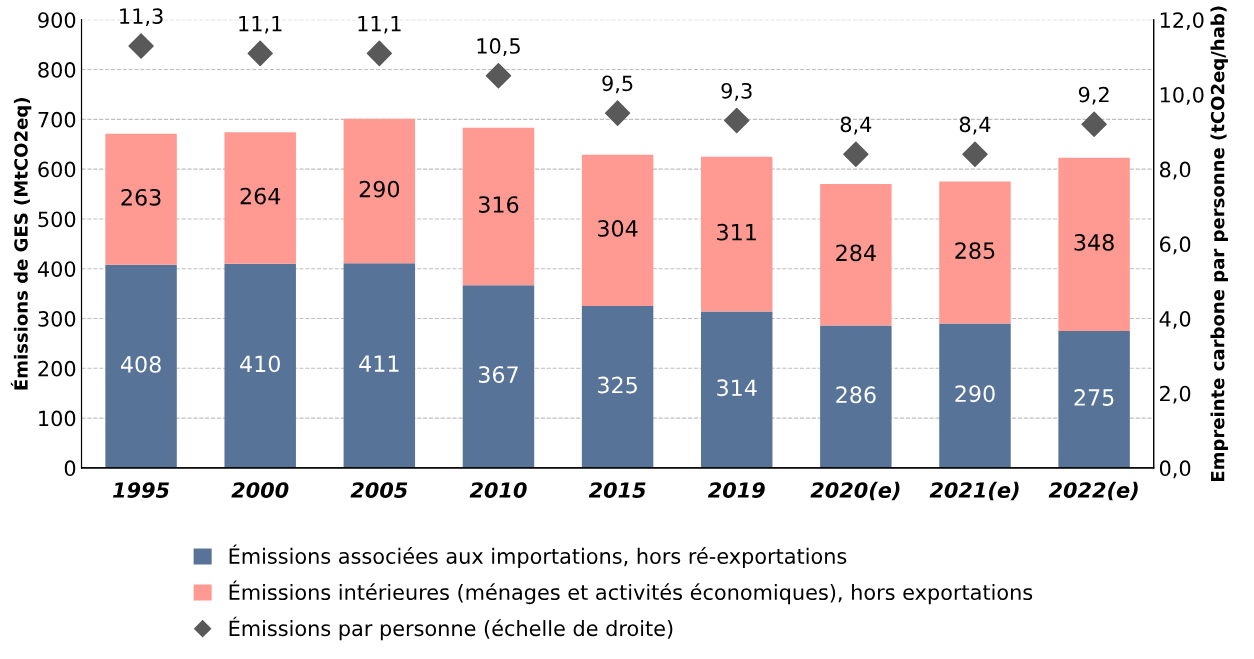 The image size is (1254, 659). I want to click on y2-tick-label: 8,0, so click(1175, 170).